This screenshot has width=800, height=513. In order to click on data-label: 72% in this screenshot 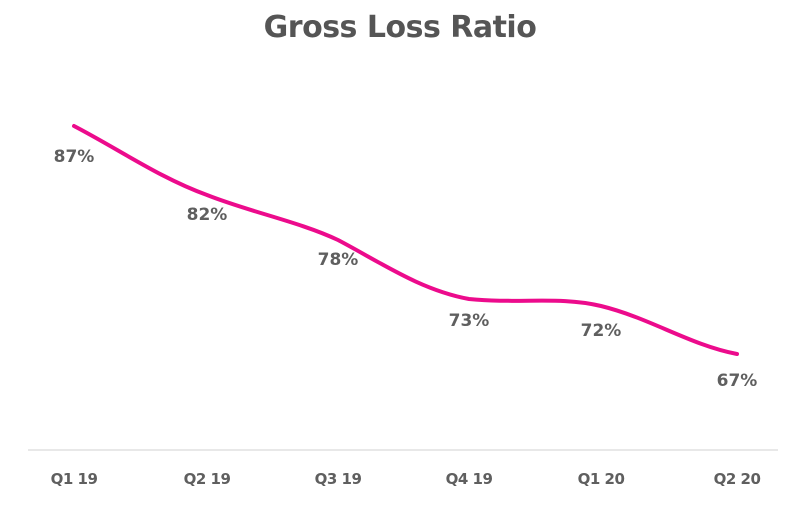, I will do `click(601, 331)`.